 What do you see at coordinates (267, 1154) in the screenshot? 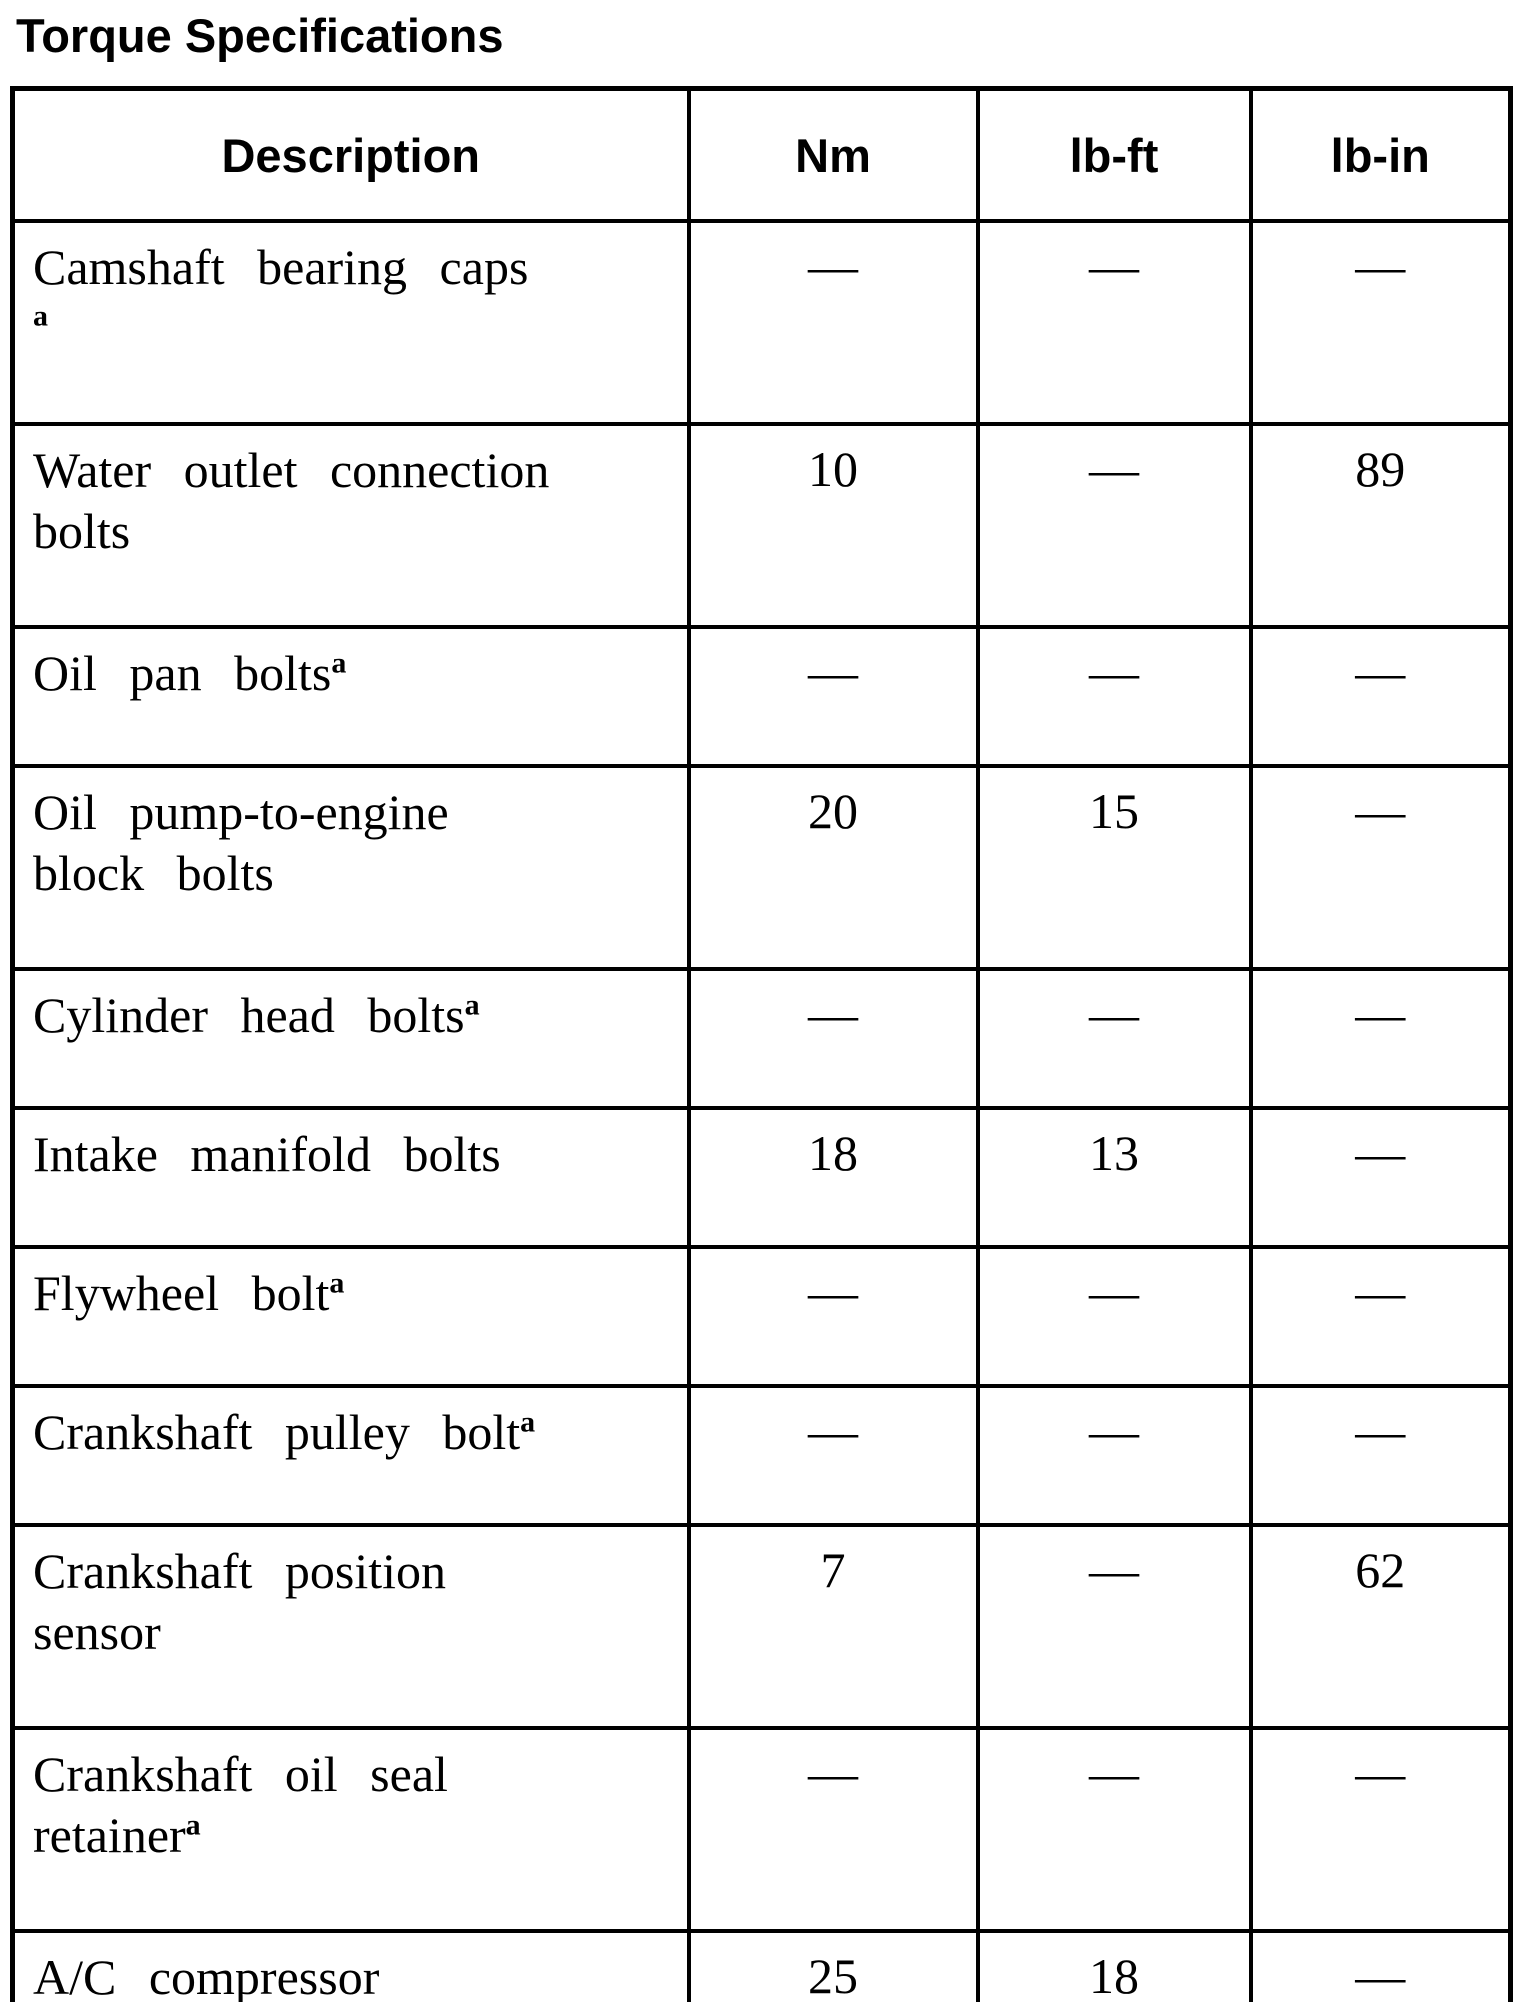
I see `description-line: Intake manifold bolts` at bounding box center [267, 1154].